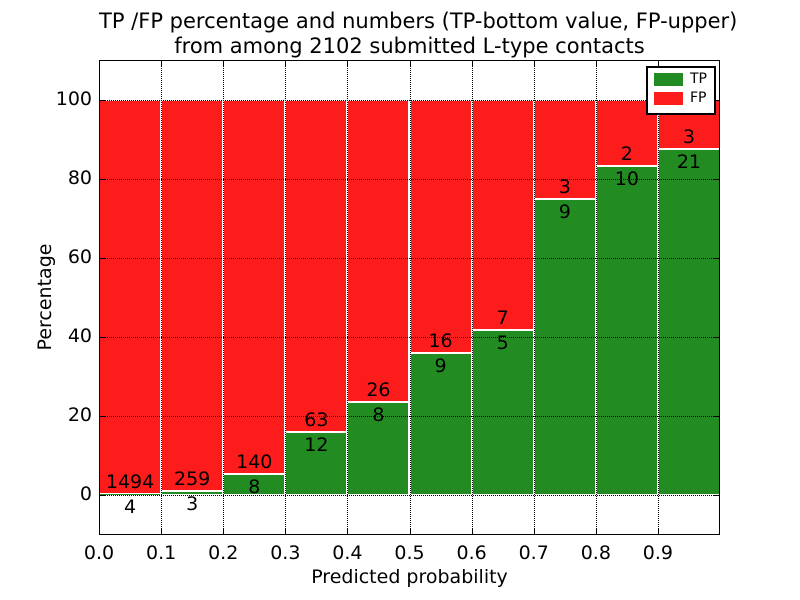  What do you see at coordinates (681, 90) in the screenshot?
I see `legend: TP FP` at bounding box center [681, 90].